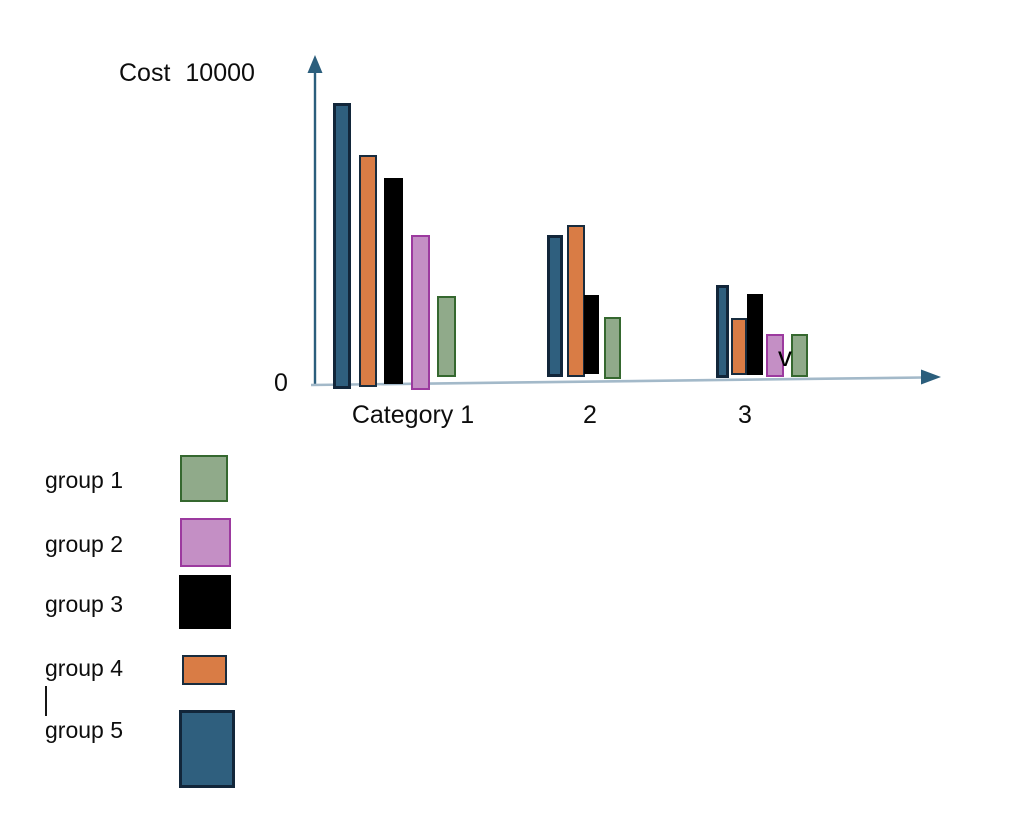 This screenshot has height=828, width=1014. I want to click on legend-label-group-2: group 2, so click(84, 544).